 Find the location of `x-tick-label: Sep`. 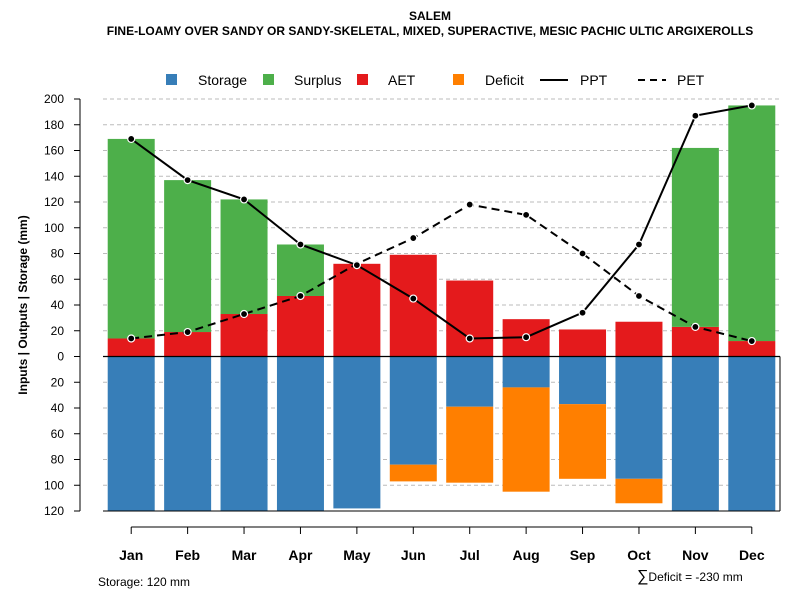

x-tick-label: Sep is located at coordinates (583, 555).